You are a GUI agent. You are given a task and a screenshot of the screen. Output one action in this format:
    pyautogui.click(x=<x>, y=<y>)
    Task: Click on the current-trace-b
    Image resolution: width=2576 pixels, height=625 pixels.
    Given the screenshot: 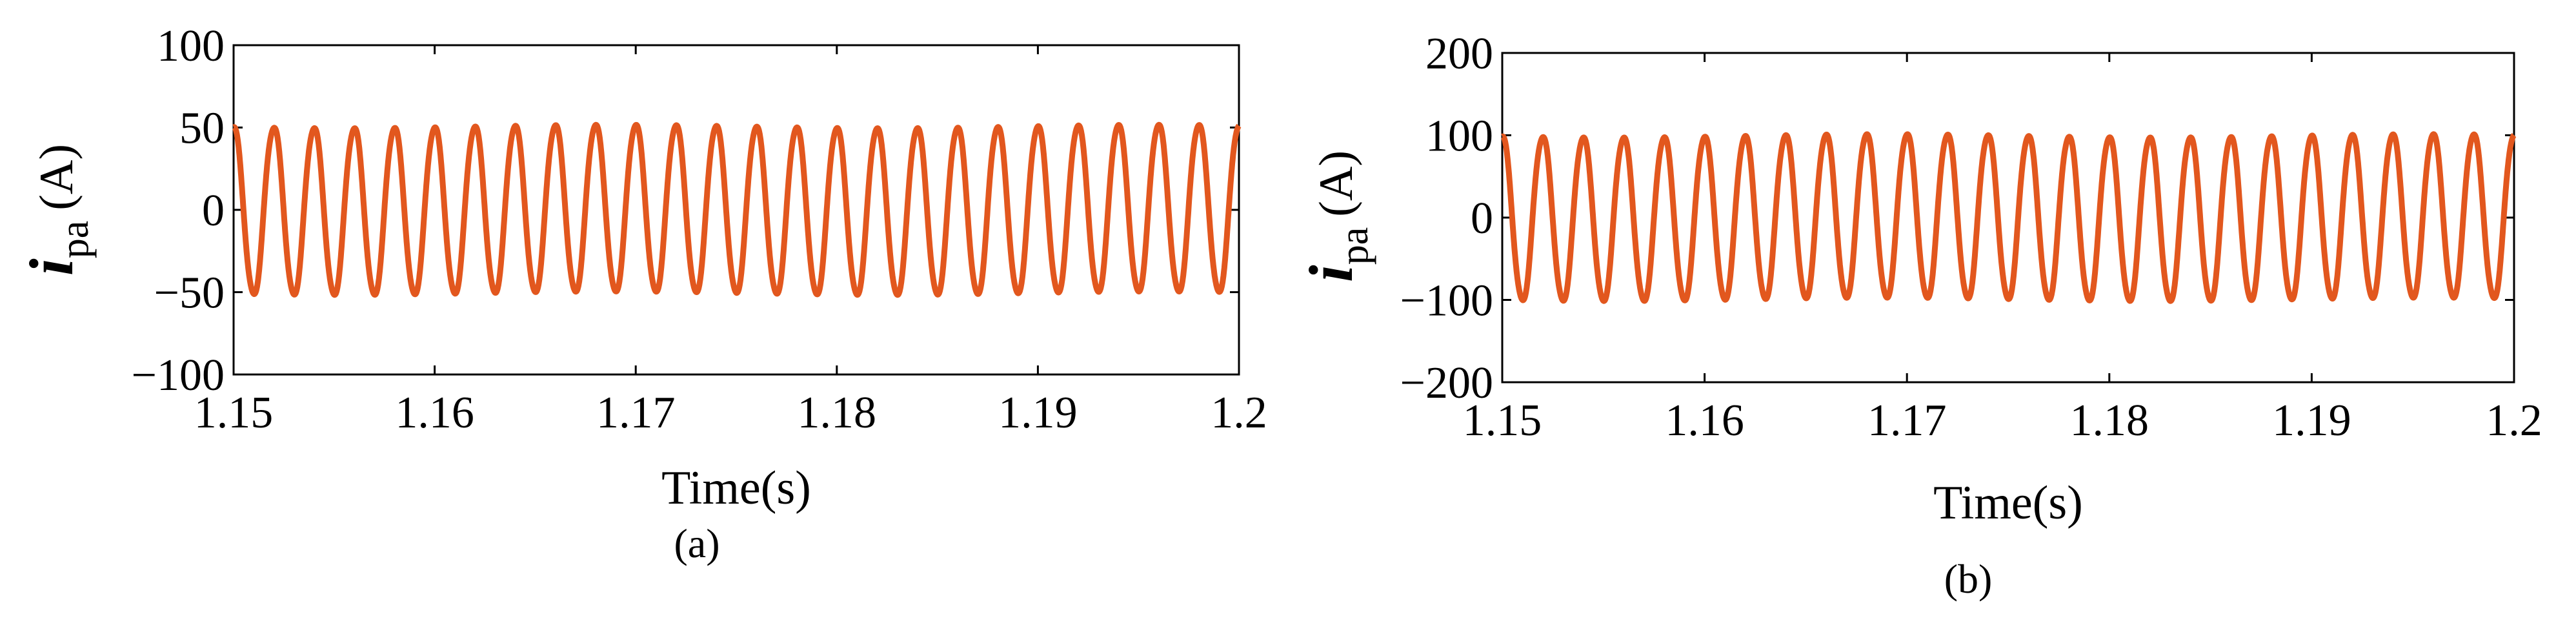 What is the action you would take?
    pyautogui.click(x=2009, y=217)
    